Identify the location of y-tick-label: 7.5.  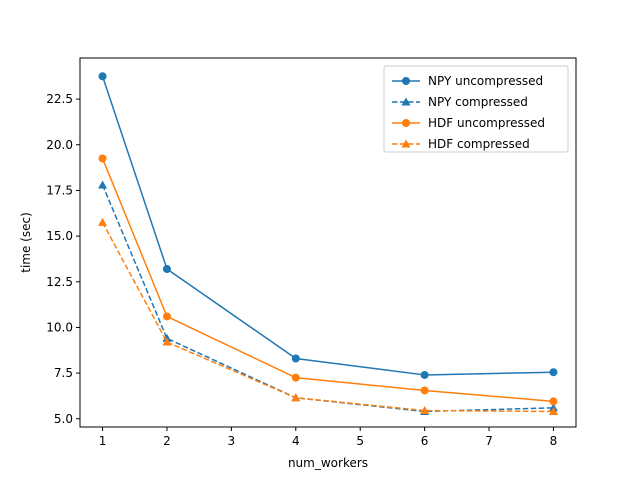
(63, 373).